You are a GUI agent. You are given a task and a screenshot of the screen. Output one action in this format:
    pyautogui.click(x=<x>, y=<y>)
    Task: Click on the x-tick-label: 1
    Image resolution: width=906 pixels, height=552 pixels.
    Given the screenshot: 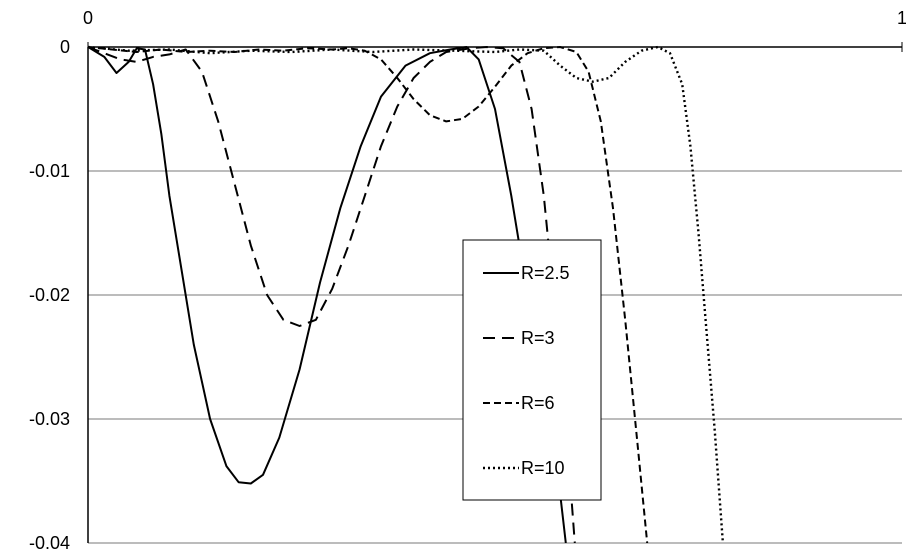 What is the action you would take?
    pyautogui.click(x=901, y=18)
    